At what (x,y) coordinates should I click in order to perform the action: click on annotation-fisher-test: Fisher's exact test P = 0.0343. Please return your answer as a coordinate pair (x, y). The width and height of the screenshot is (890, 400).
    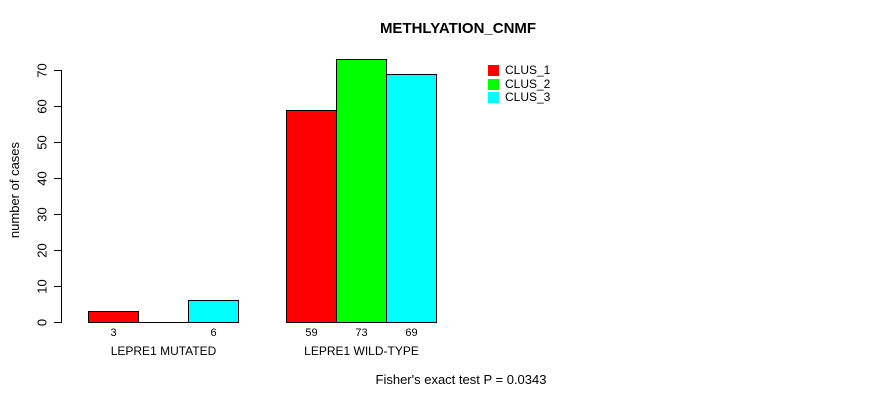
    Looking at the image, I should click on (461, 379).